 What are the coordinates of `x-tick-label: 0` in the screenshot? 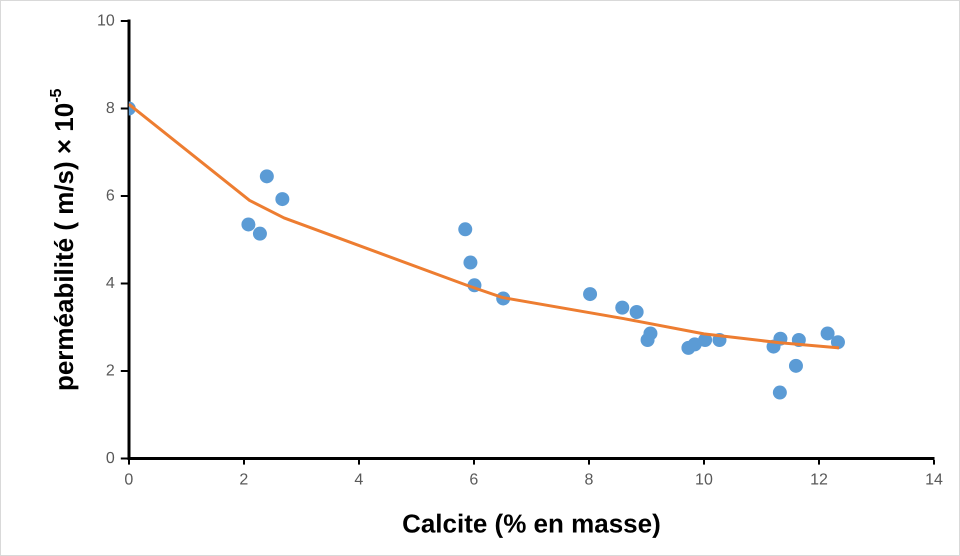 It's located at (129, 480).